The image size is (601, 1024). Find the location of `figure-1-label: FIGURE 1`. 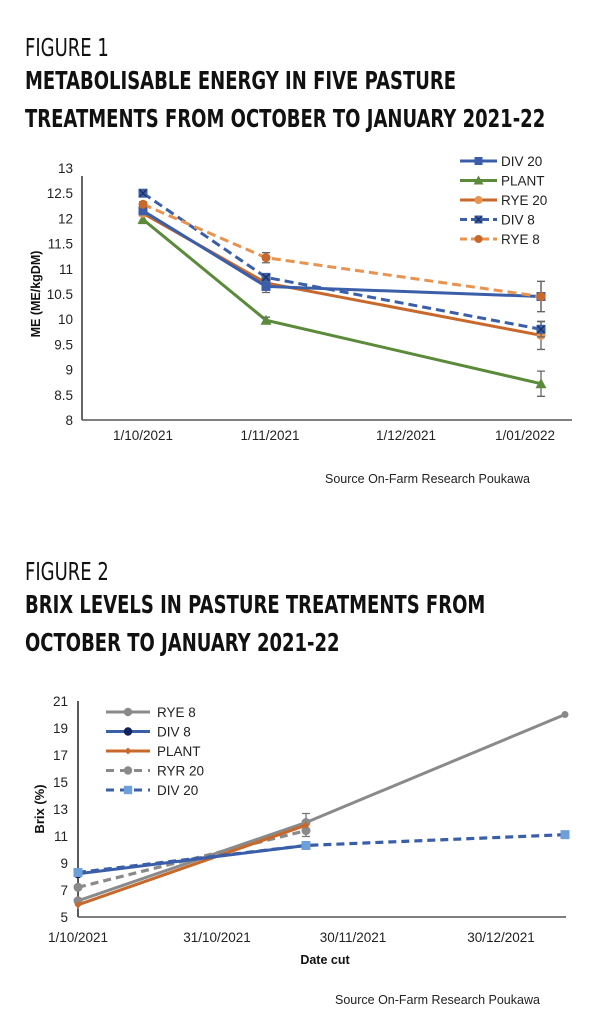

figure-1-label: FIGURE 1 is located at coordinates (67, 47).